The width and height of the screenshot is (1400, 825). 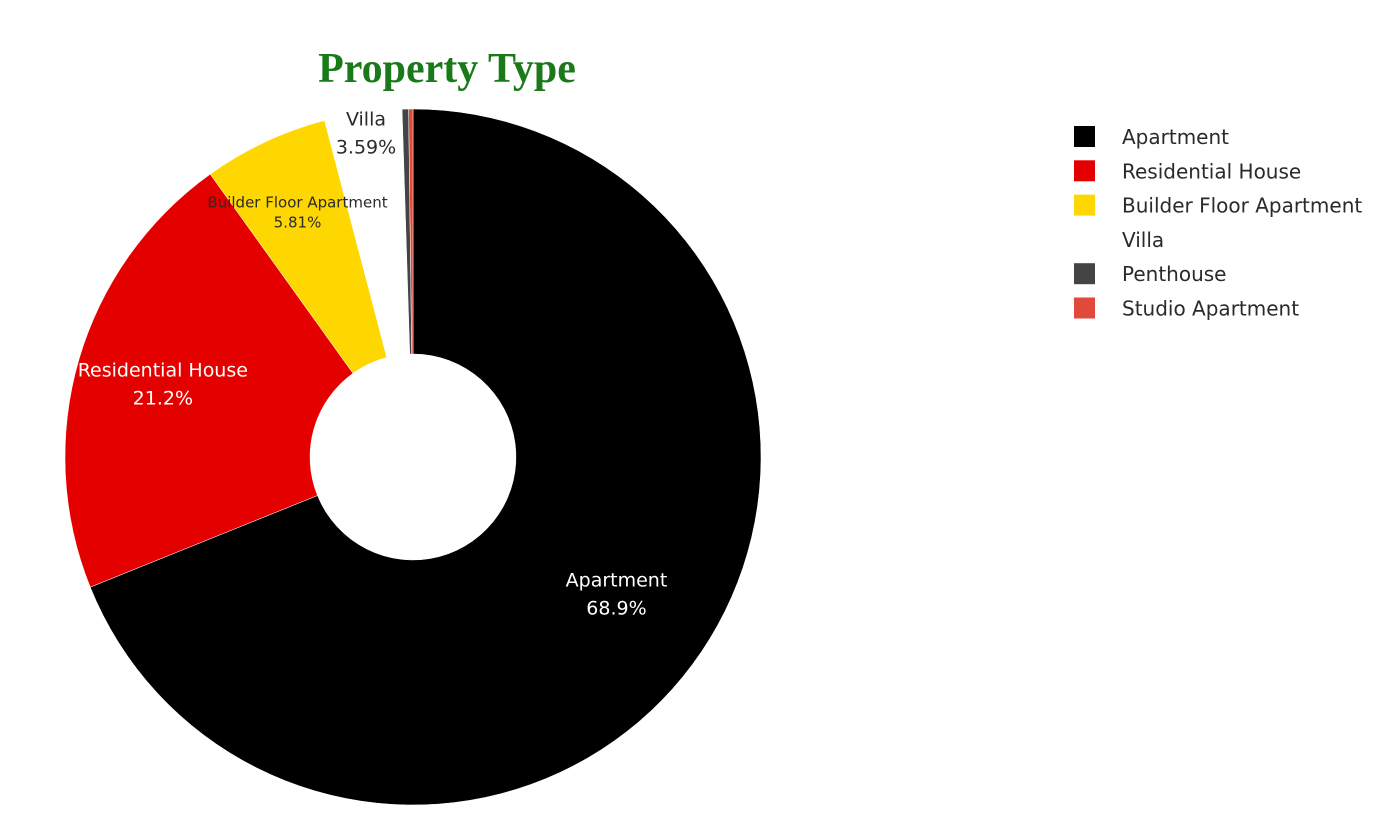 What do you see at coordinates (1174, 274) in the screenshot?
I see `legend-label: Penthouse` at bounding box center [1174, 274].